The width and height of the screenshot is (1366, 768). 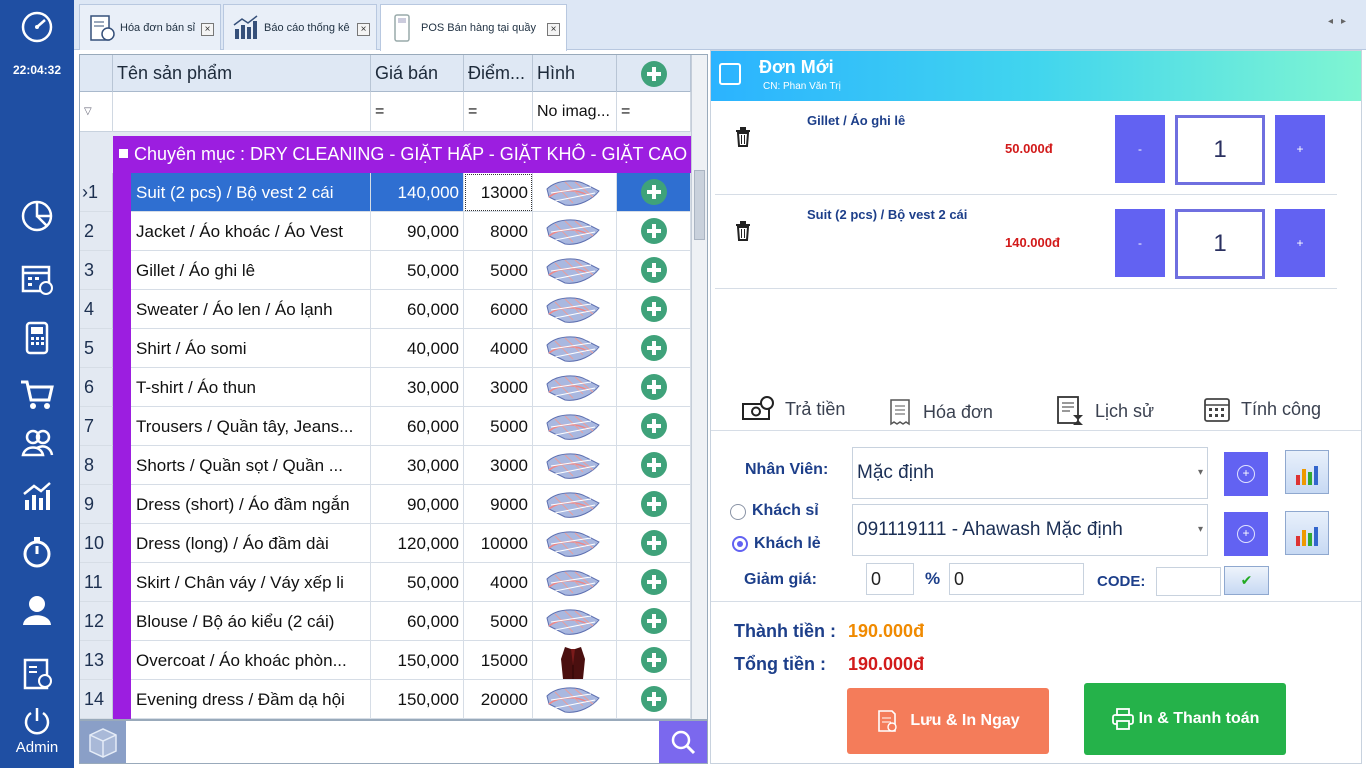 What do you see at coordinates (251, 348) in the screenshot?
I see `product-name-cell: Shirt / Áo somi` at bounding box center [251, 348].